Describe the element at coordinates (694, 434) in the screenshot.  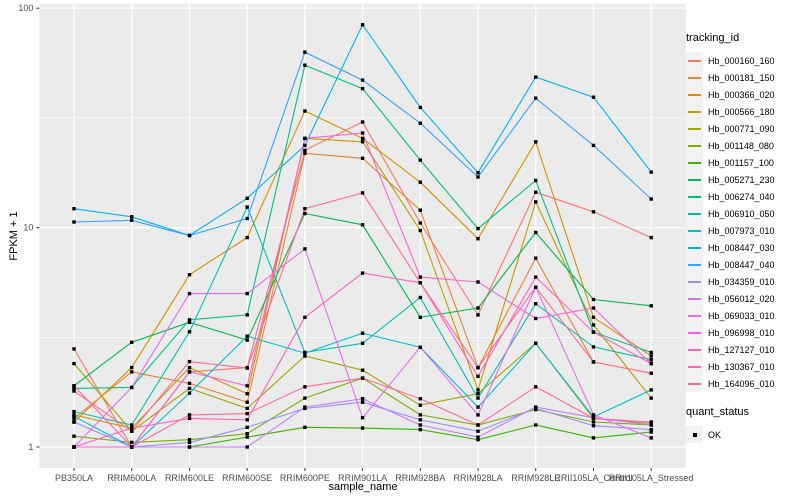
I see `legend-key-square-icon` at that location.